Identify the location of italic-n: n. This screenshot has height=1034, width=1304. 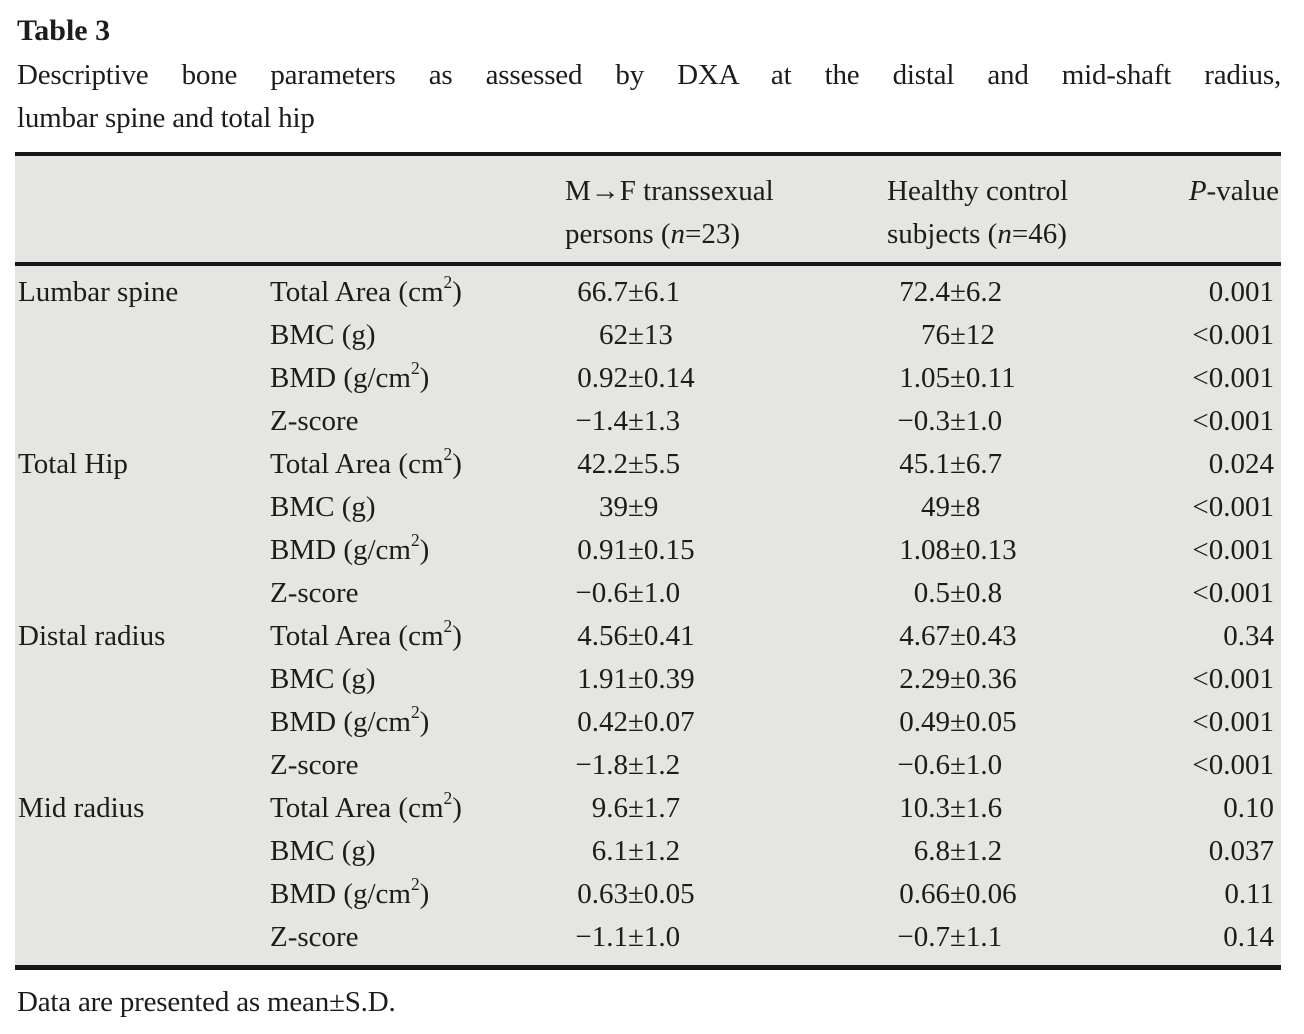
(678, 234).